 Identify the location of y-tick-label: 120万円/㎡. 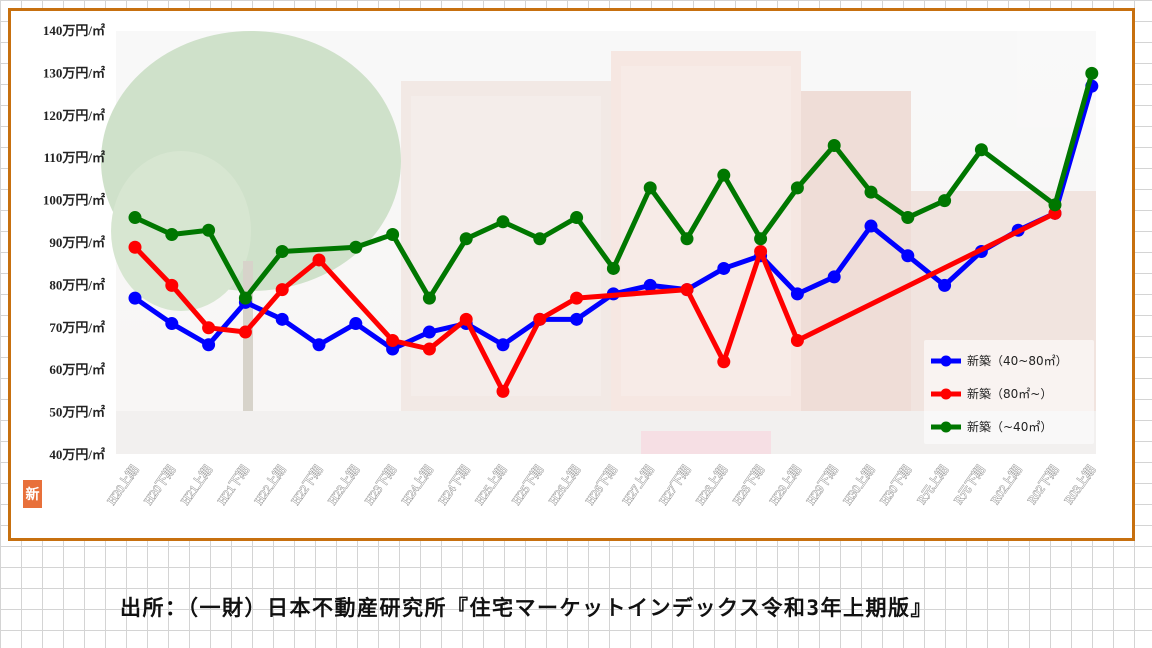
(74, 115).